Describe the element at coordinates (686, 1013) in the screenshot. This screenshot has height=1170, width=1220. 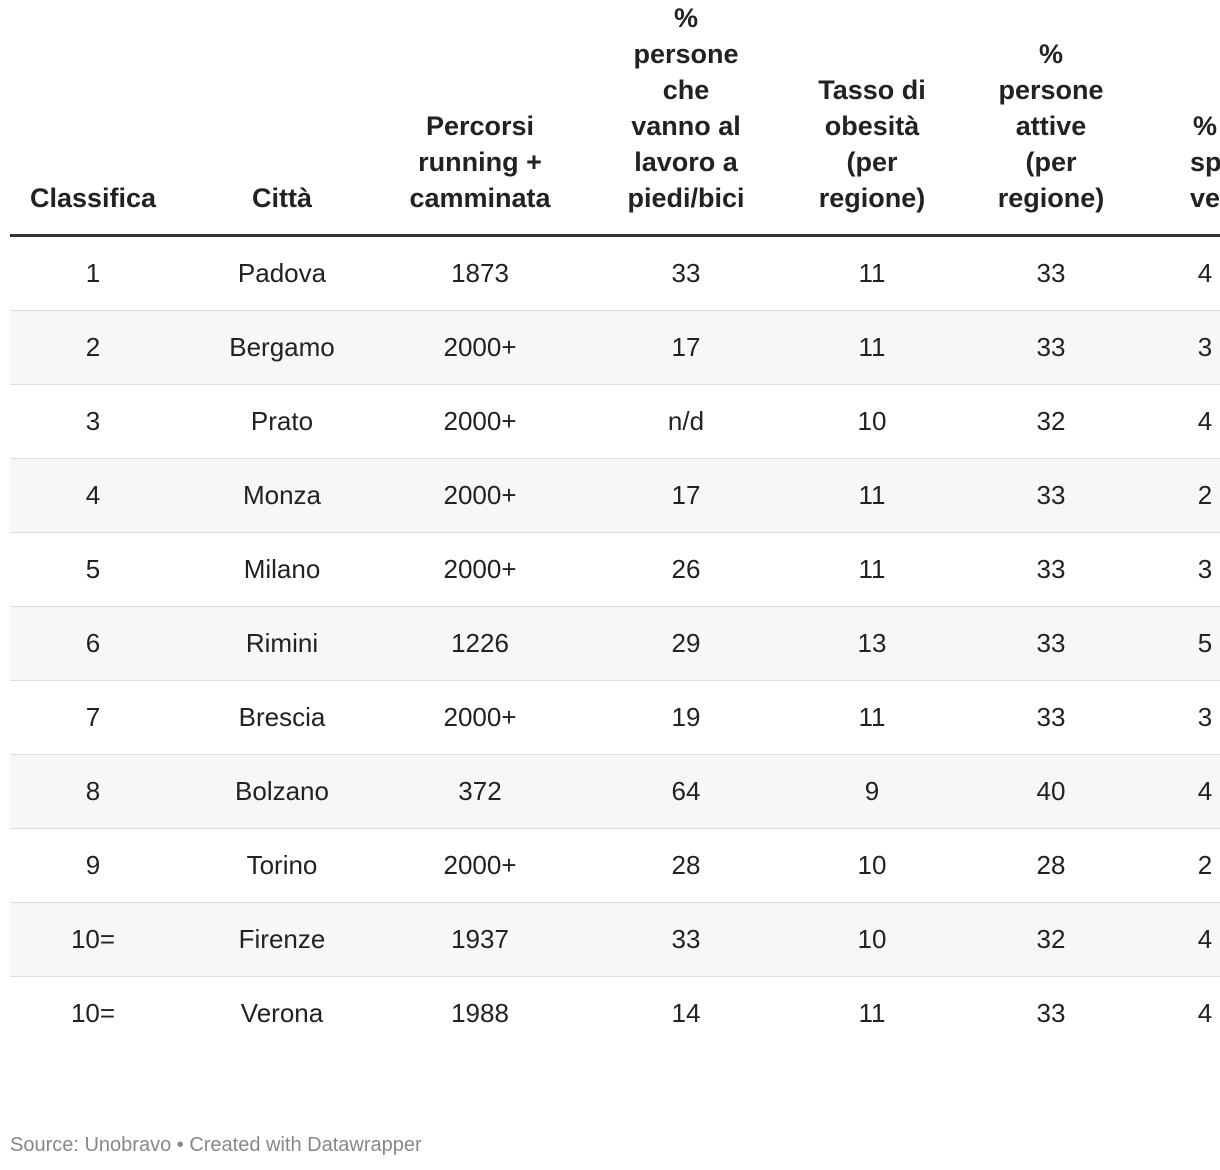
I see `table-cell: 14` at that location.